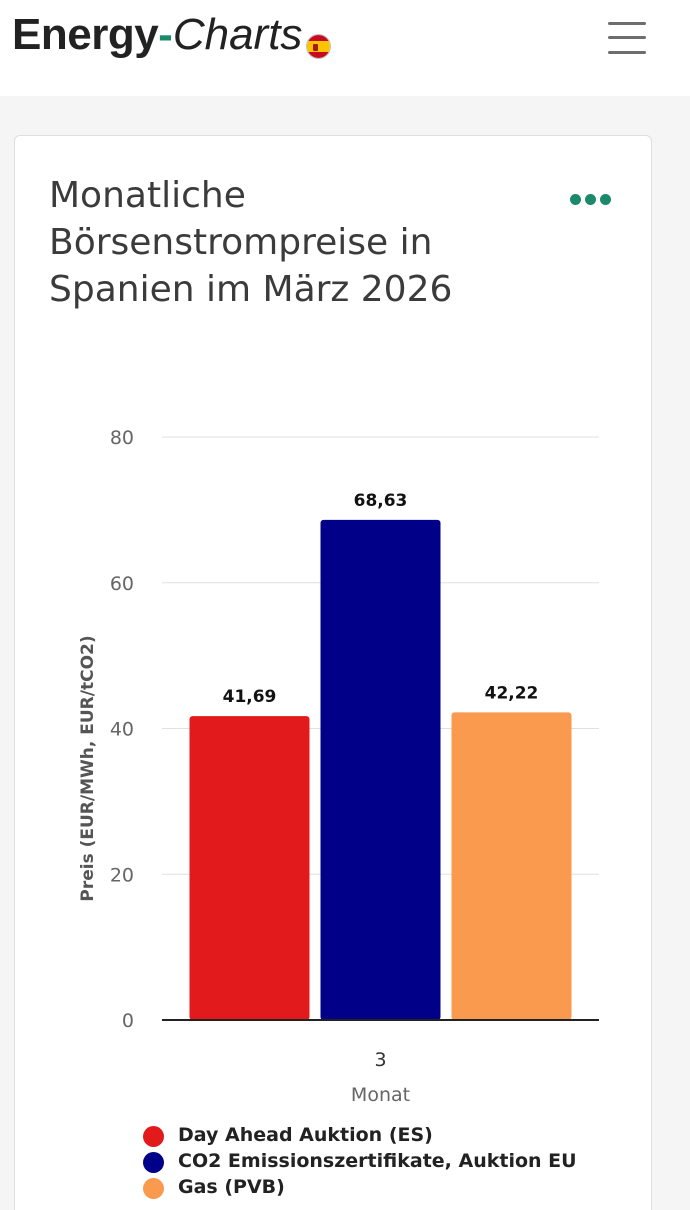 Image resolution: width=690 pixels, height=1210 pixels. What do you see at coordinates (122, 438) in the screenshot?
I see `y-tick-label: 80` at bounding box center [122, 438].